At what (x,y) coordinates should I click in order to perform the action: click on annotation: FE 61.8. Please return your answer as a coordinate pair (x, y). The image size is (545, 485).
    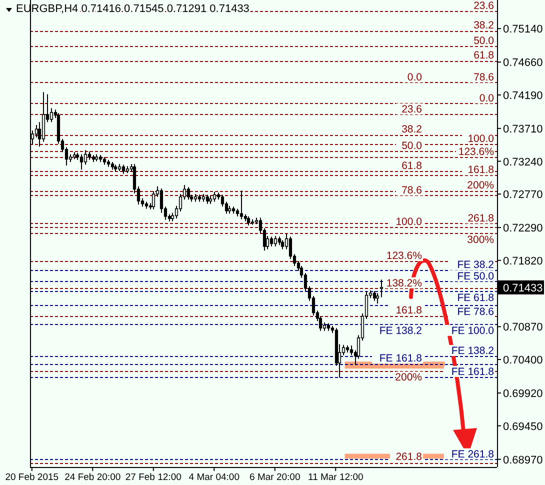
    Looking at the image, I should click on (475, 298).